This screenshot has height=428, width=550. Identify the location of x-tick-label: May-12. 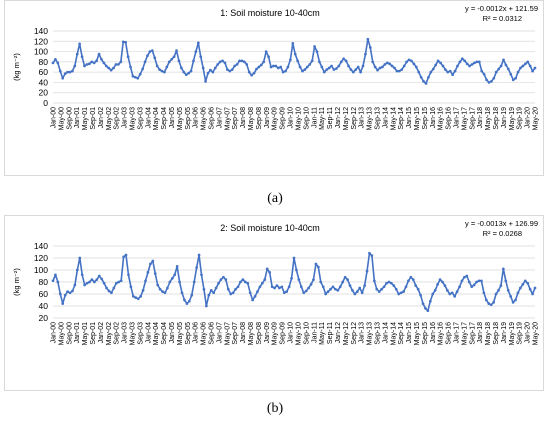
(346, 118).